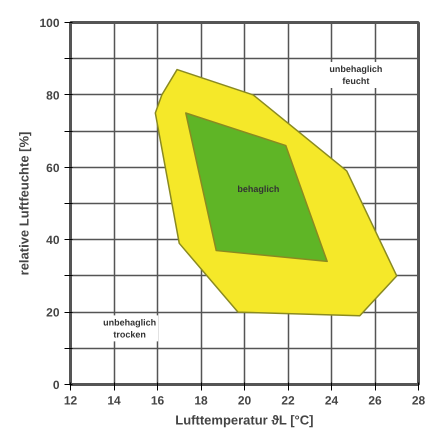 The width and height of the screenshot is (442, 446). What do you see at coordinates (157, 401) in the screenshot?
I see `x-tick-label: 16` at bounding box center [157, 401].